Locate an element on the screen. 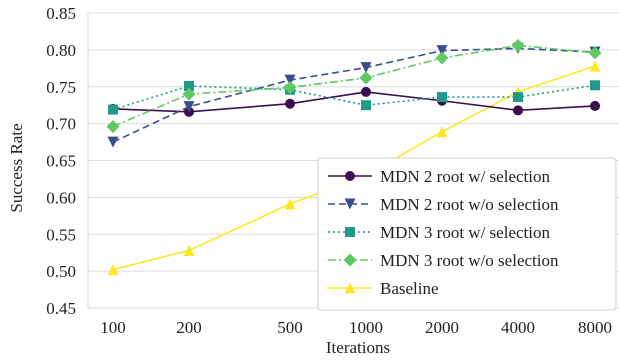 The height and width of the screenshot is (360, 619). legend-item: MDN 2 root w/o selection is located at coordinates (443, 204).